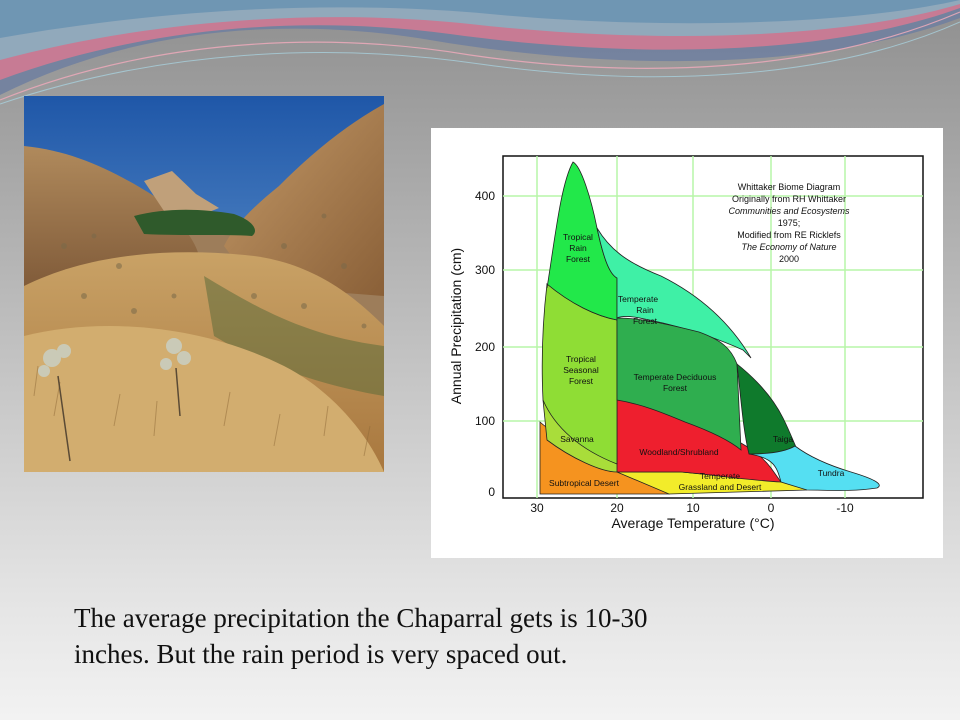  Describe the element at coordinates (783, 439) in the screenshot. I see `taiga-label: Taiga` at that location.